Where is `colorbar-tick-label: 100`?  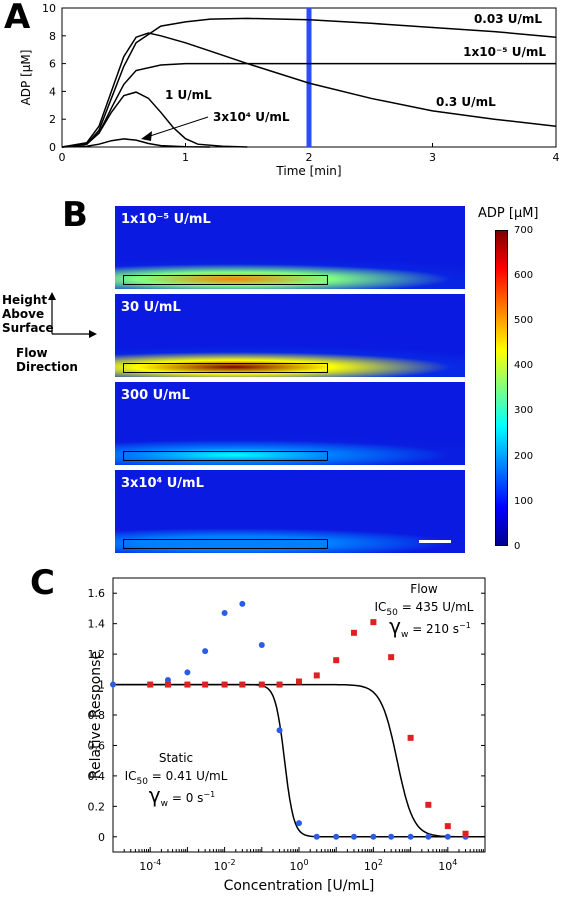
colorbar-tick-label: 100 is located at coordinates (524, 501).